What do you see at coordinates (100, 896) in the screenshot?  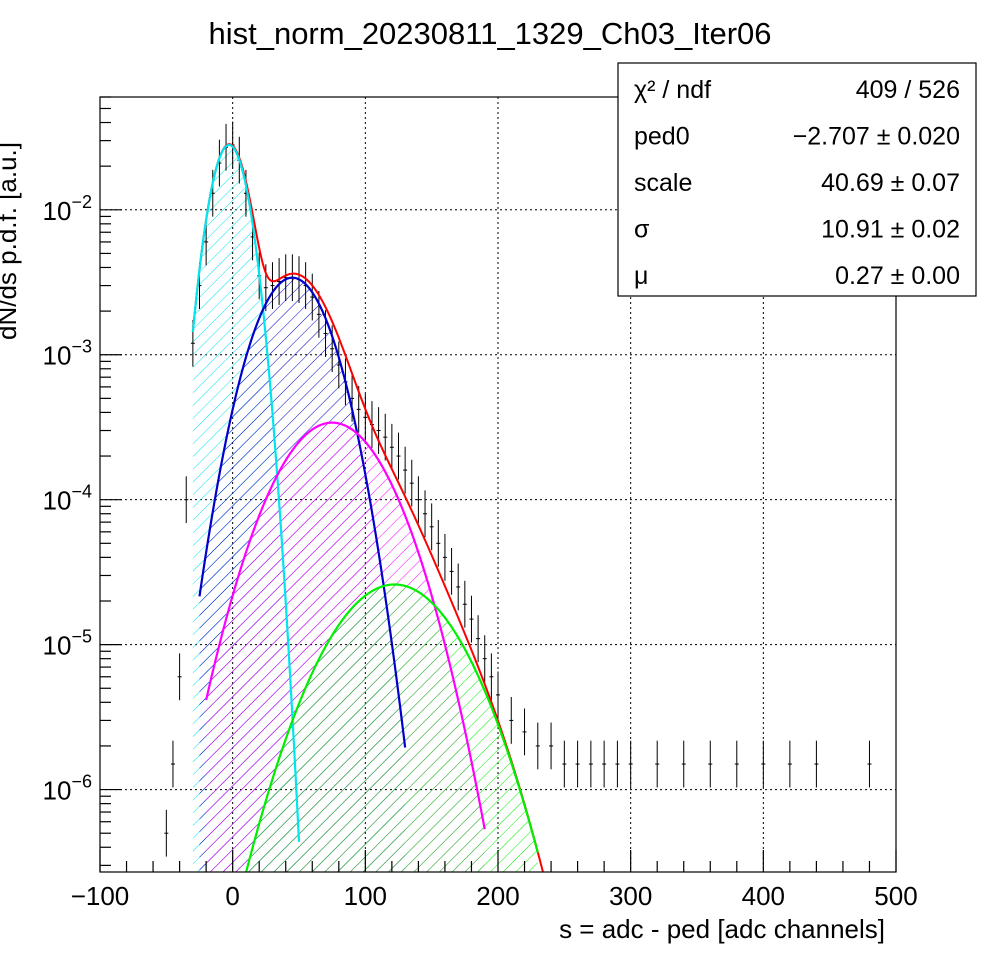 I see `x-tick-label: −100` at bounding box center [100, 896].